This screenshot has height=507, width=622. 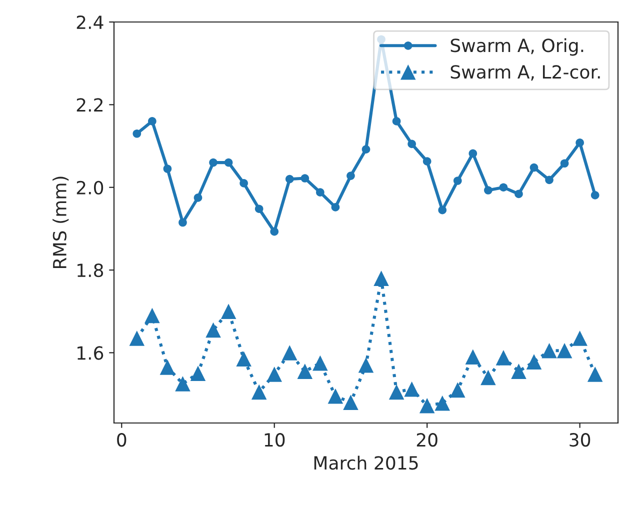 What do you see at coordinates (60, 222) in the screenshot?
I see `y-axis-title: RMS (mm)` at bounding box center [60, 222].